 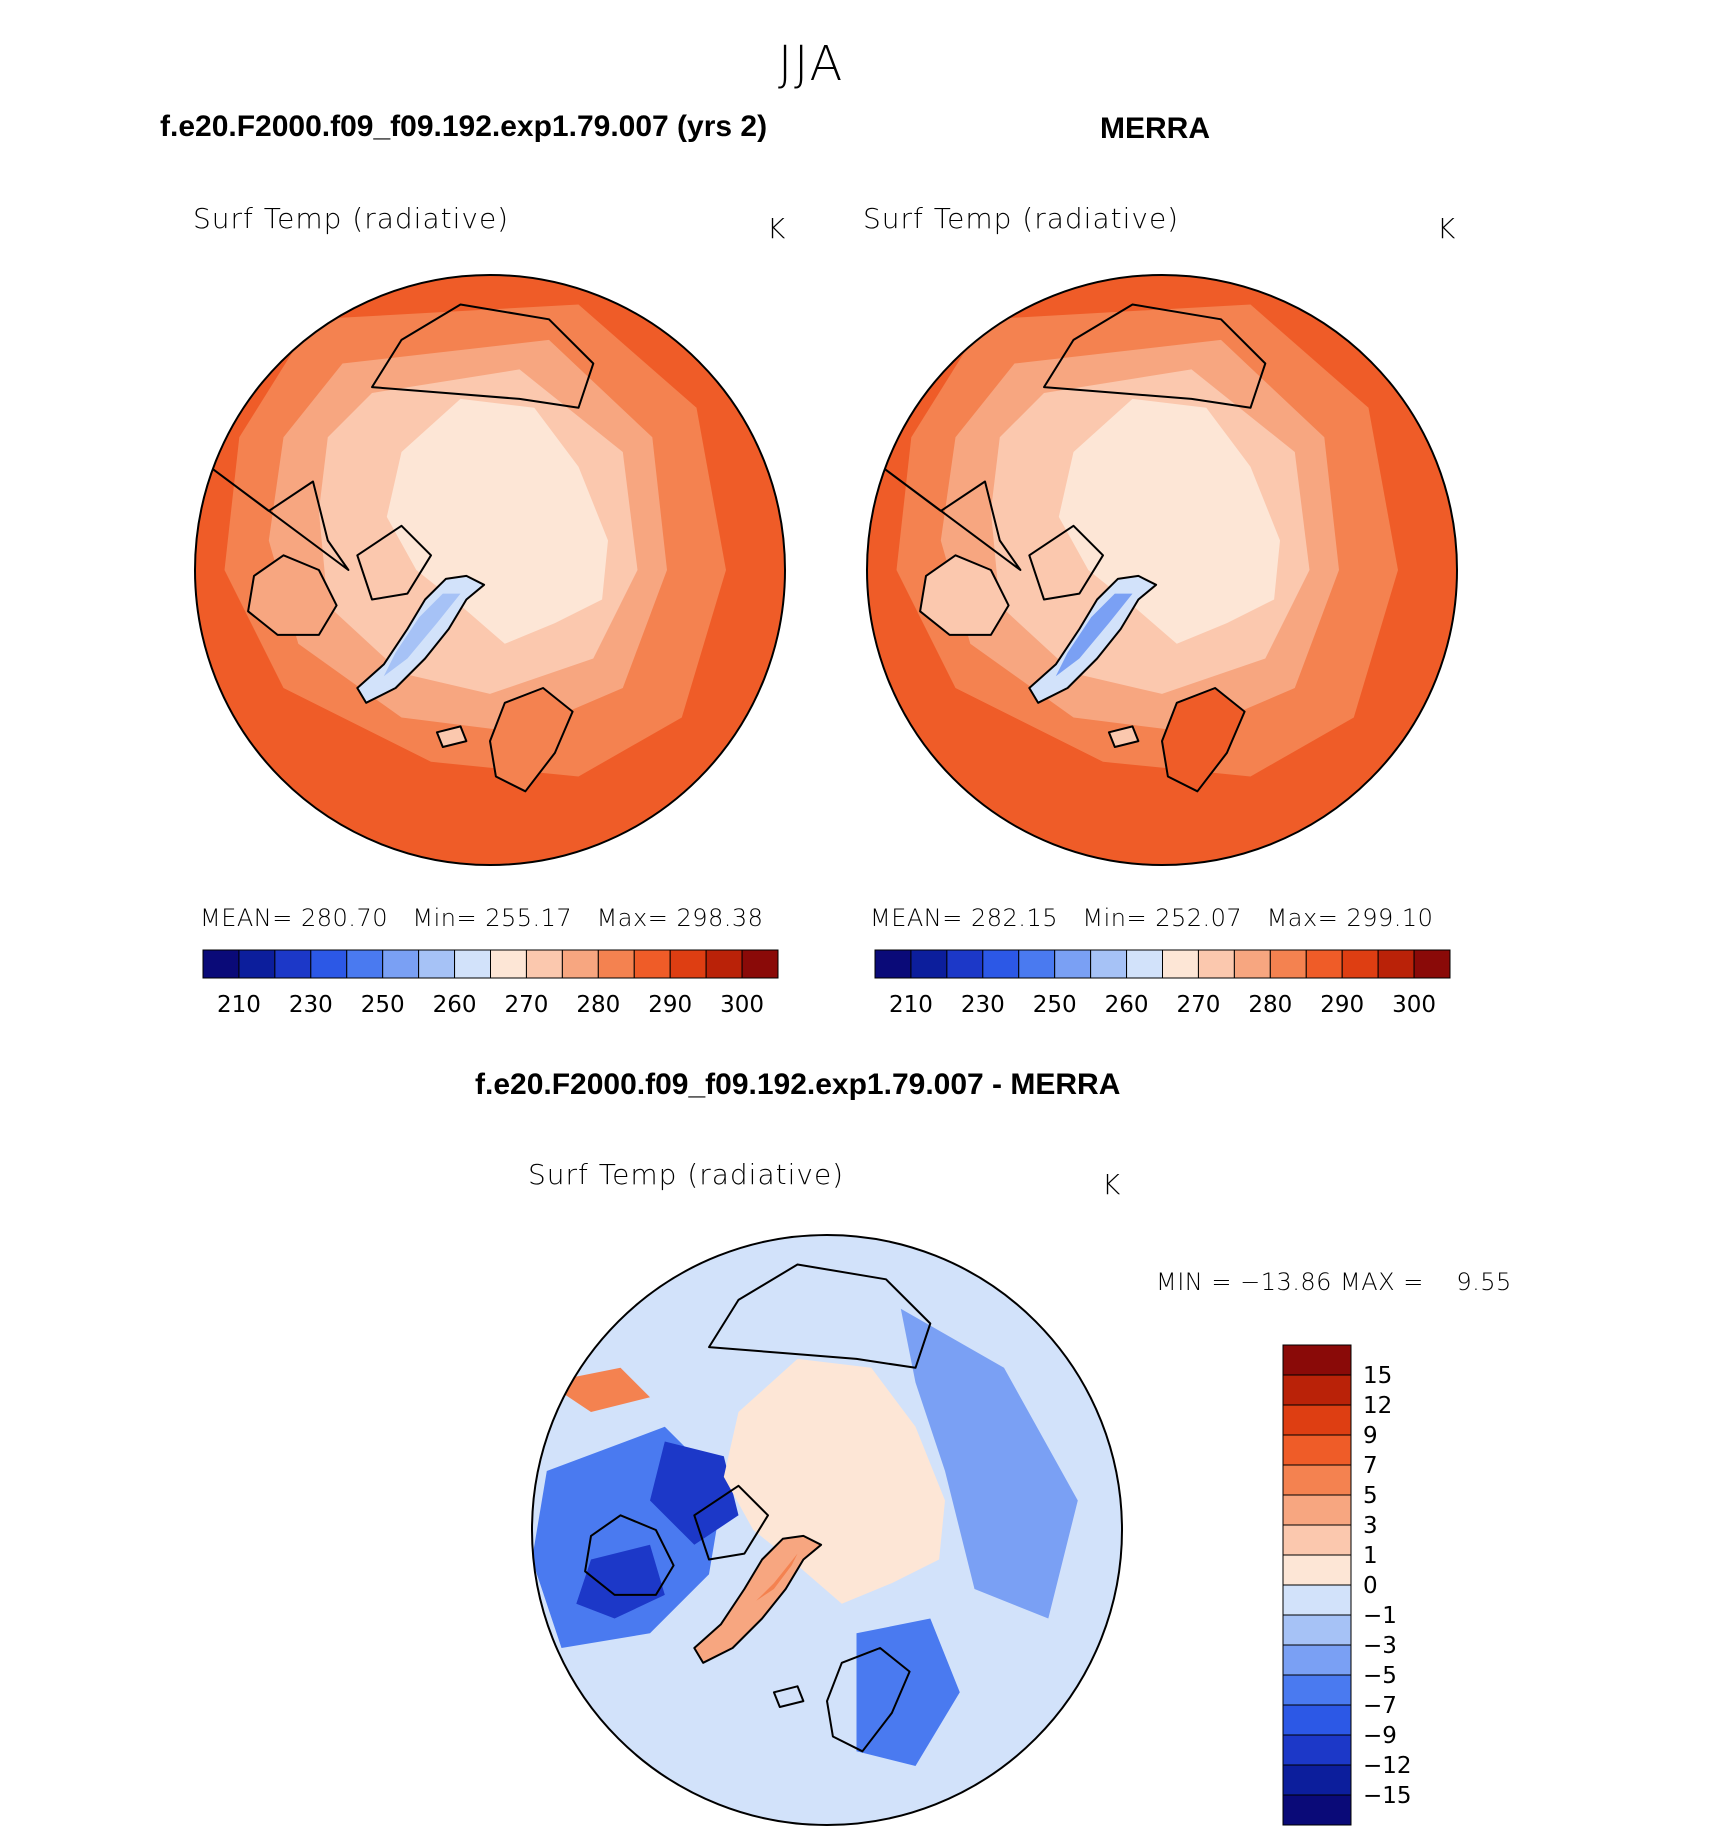 What do you see at coordinates (1447, 228) in the screenshot?
I see `panel-2-units: K` at bounding box center [1447, 228].